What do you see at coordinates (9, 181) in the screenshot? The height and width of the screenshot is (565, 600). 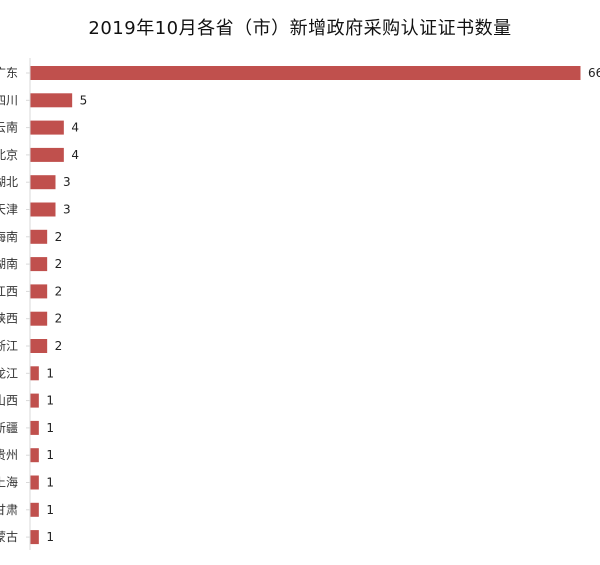 I see `category-label: 湖北` at bounding box center [9, 181].